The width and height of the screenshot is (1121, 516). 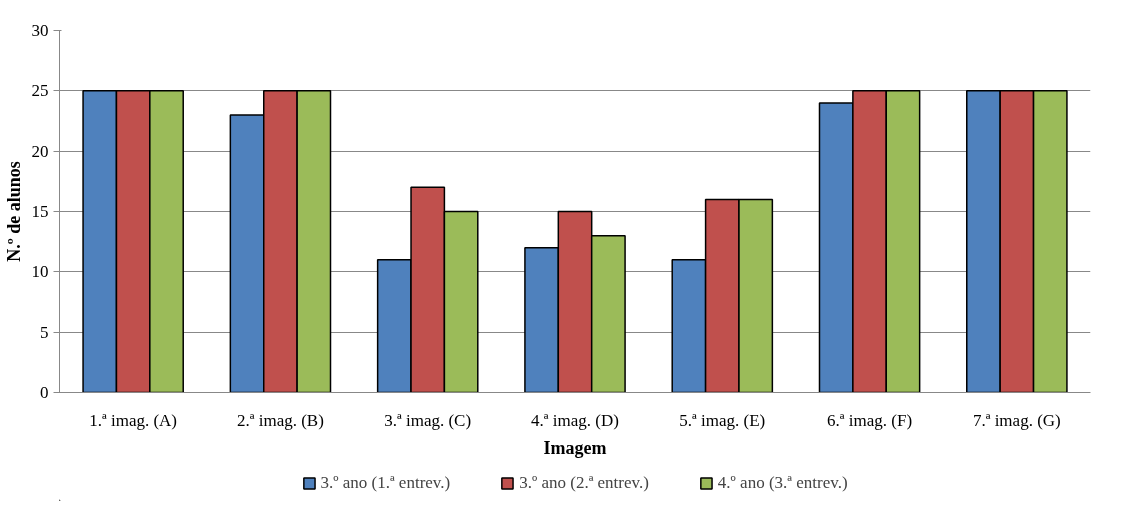 I want to click on x-tick-label: 6.ª imag. (F), so click(x=870, y=420).